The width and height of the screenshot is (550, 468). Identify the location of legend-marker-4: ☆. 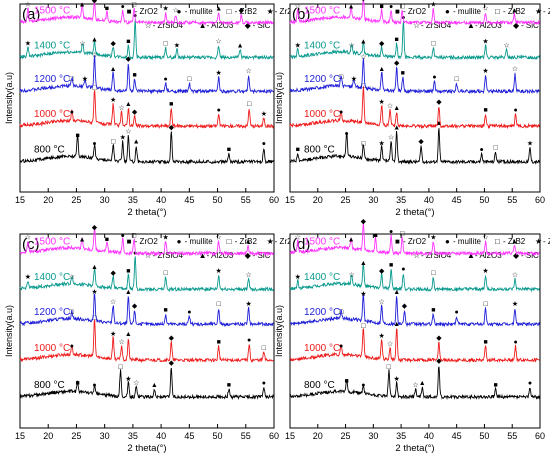
(148, 255).